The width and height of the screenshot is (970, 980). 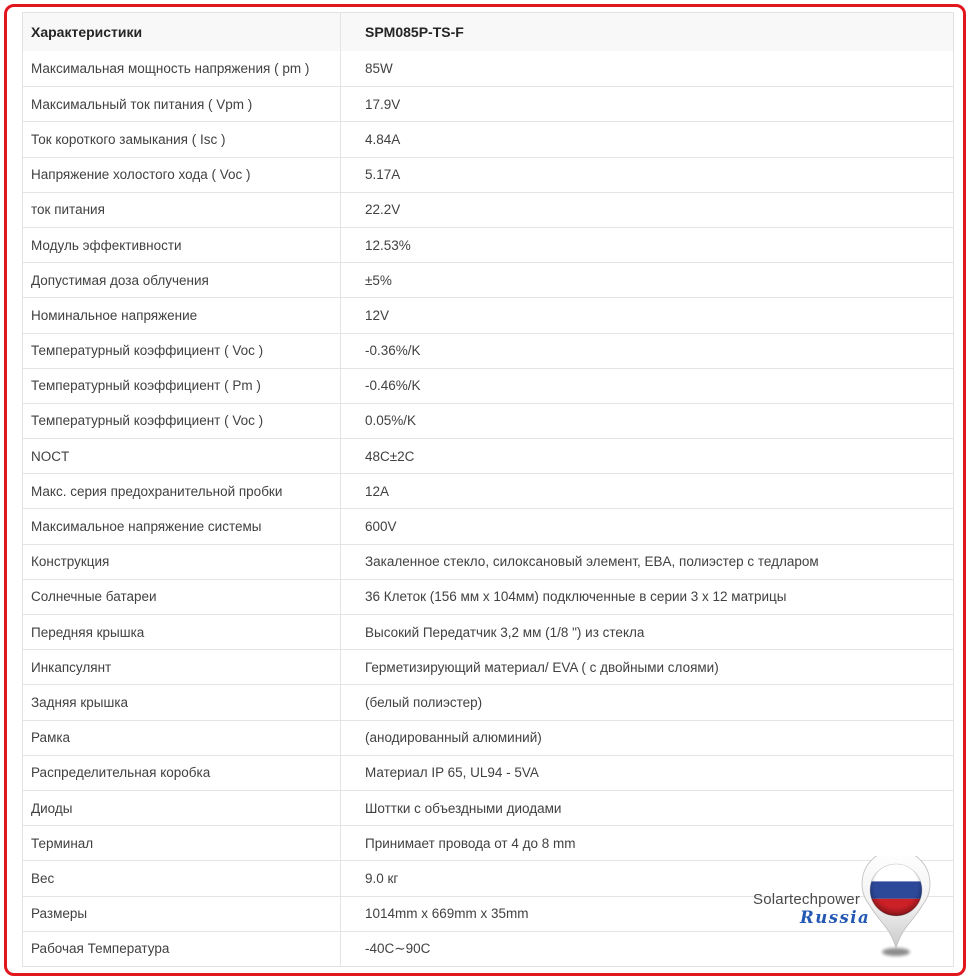 I want to click on table-row: Модуль эффективности 12.53%, so click(x=488, y=244).